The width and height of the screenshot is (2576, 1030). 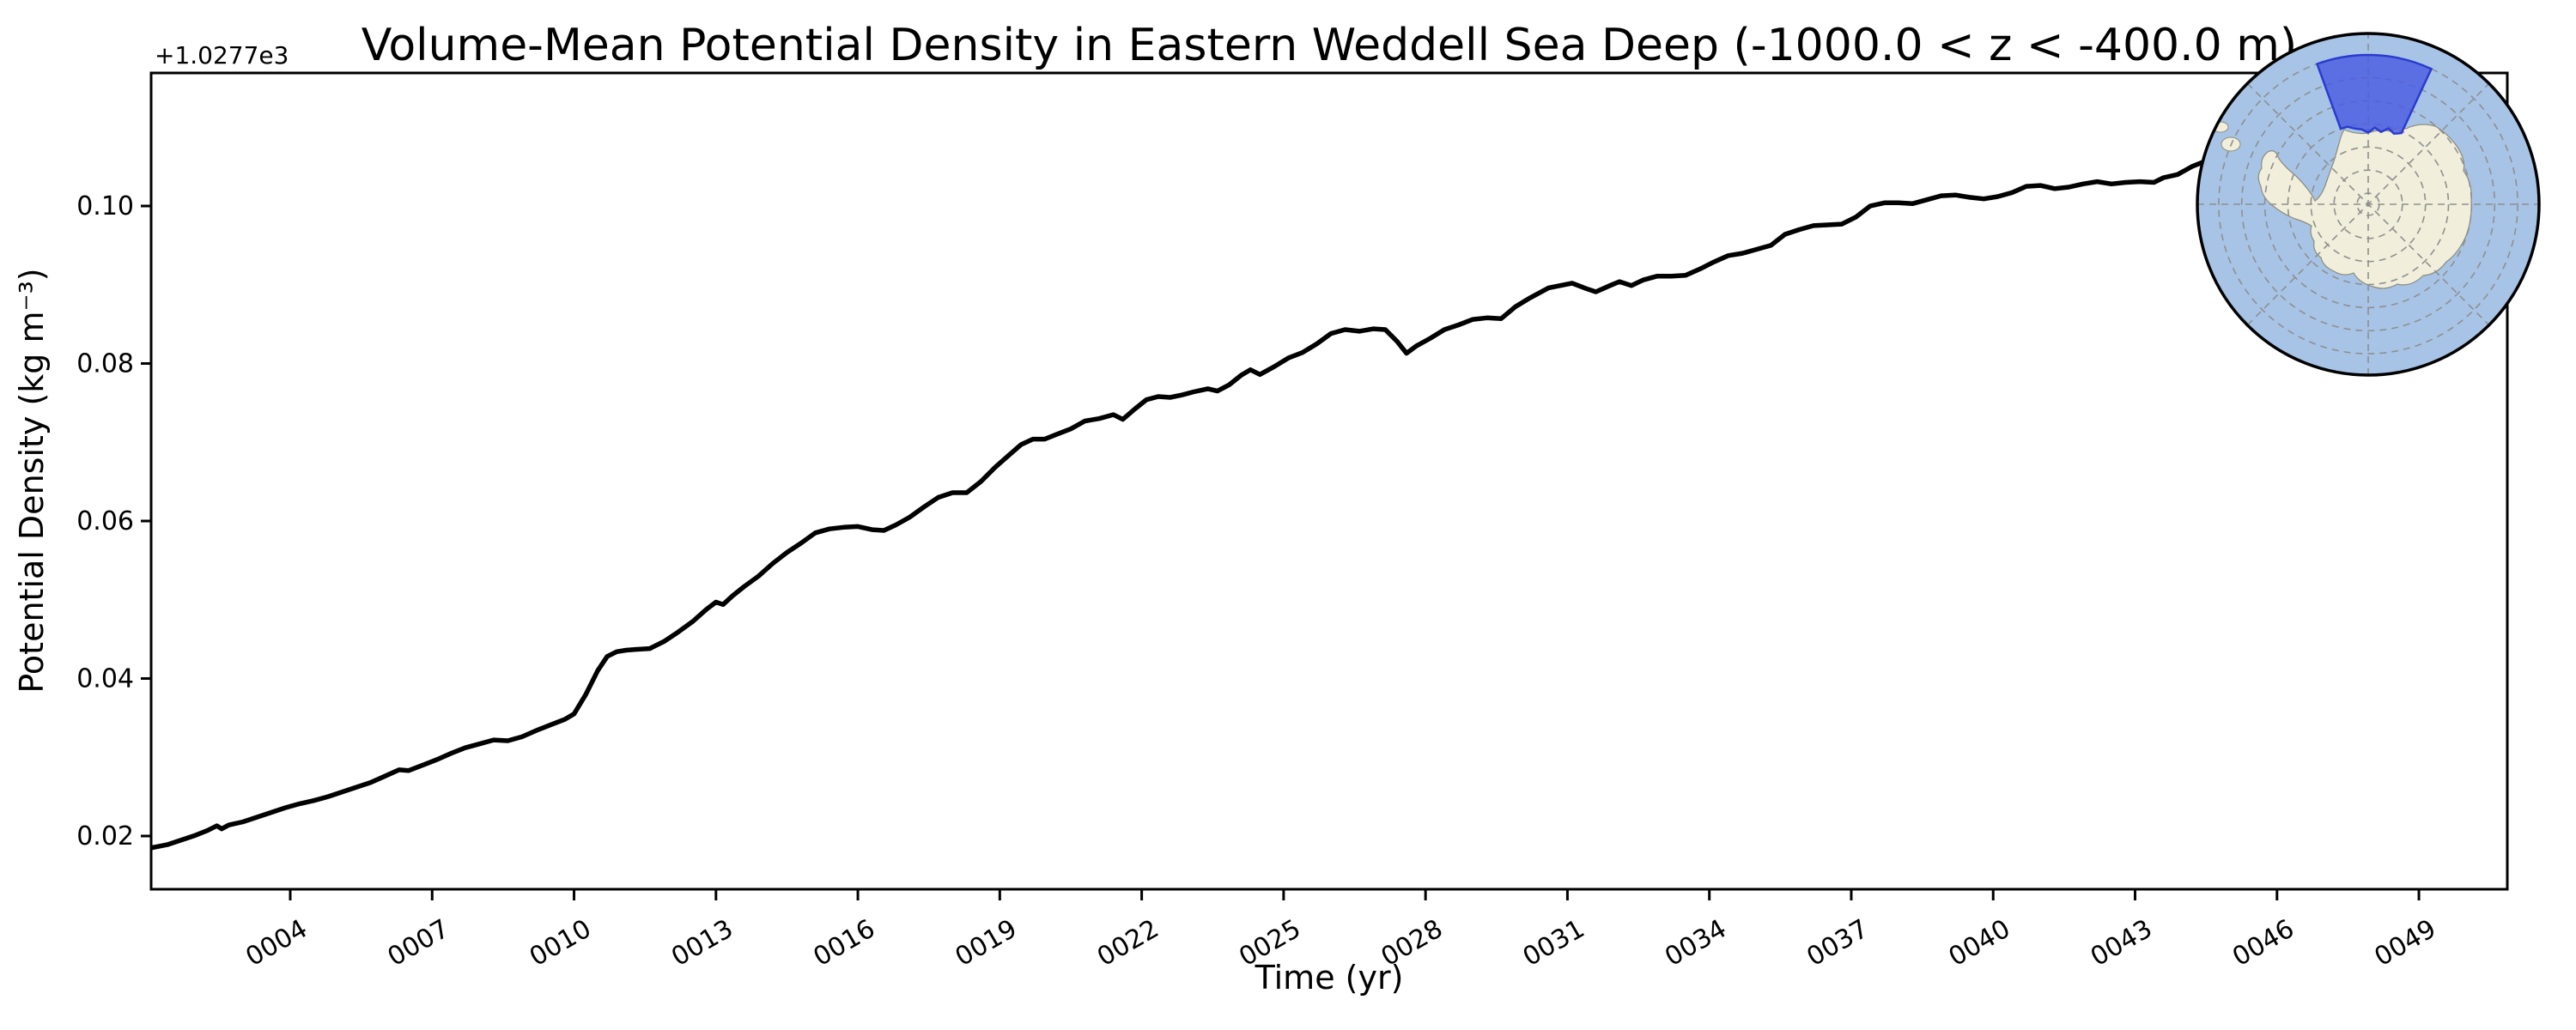 I want to click on y-tick-label: 0.10, so click(x=105, y=206).